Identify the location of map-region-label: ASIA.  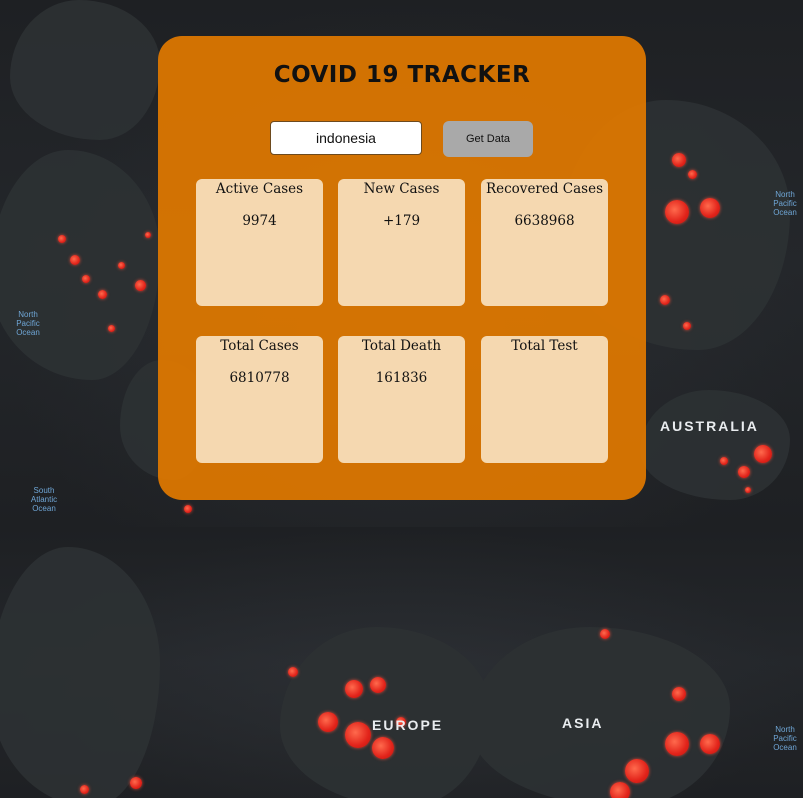
(583, 723).